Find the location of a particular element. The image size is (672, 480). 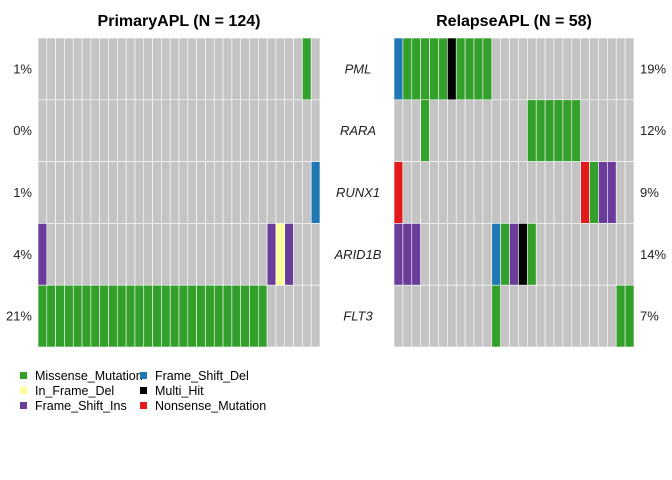

percent-label-primary: 1% is located at coordinates (22, 68).